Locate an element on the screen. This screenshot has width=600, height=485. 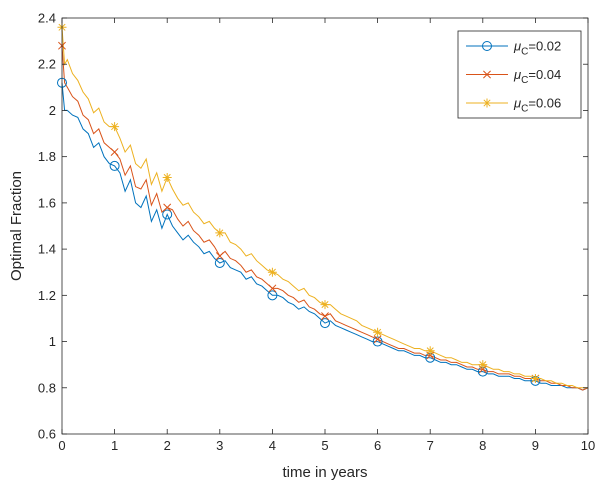
legend-label-1: μC=0.02 is located at coordinates (537, 48).